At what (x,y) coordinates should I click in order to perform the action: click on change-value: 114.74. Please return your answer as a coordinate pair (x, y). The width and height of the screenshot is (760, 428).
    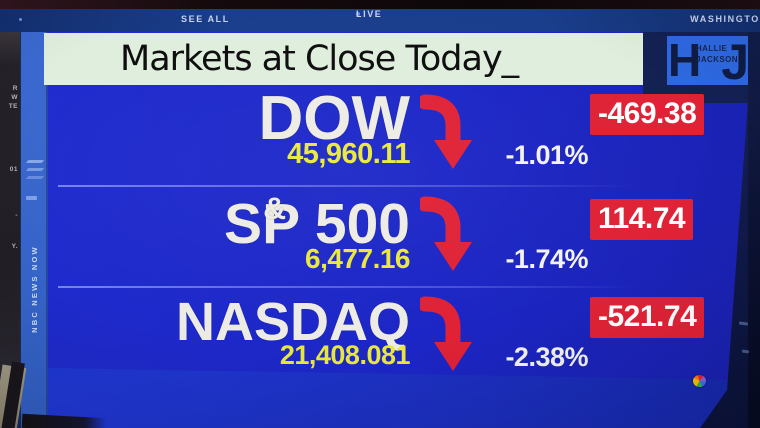
    Looking at the image, I should click on (642, 219).